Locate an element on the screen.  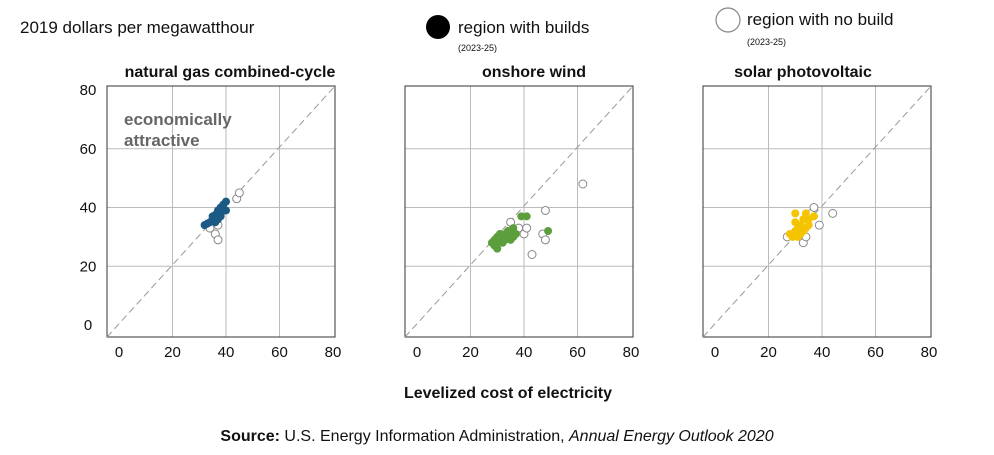
legend-label-builds: region with builds is located at coordinates (523, 27).